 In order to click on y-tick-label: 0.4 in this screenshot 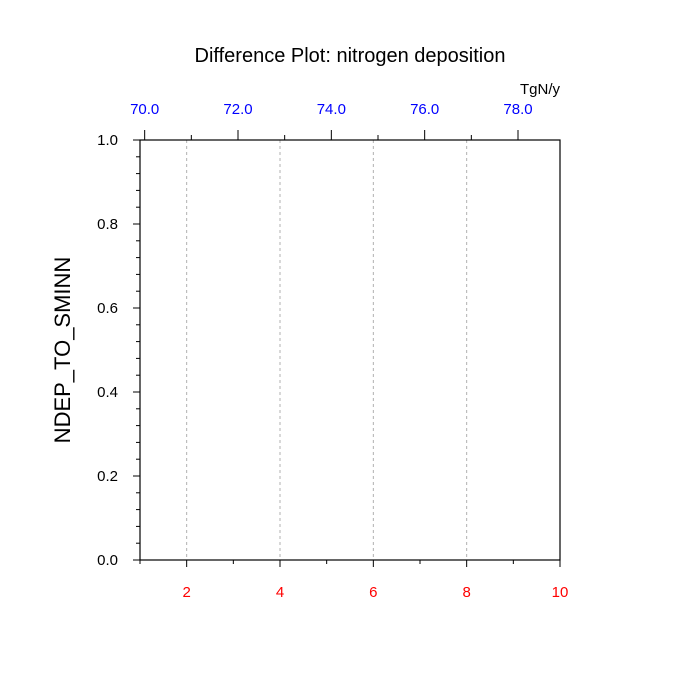, I will do `click(107, 392)`.